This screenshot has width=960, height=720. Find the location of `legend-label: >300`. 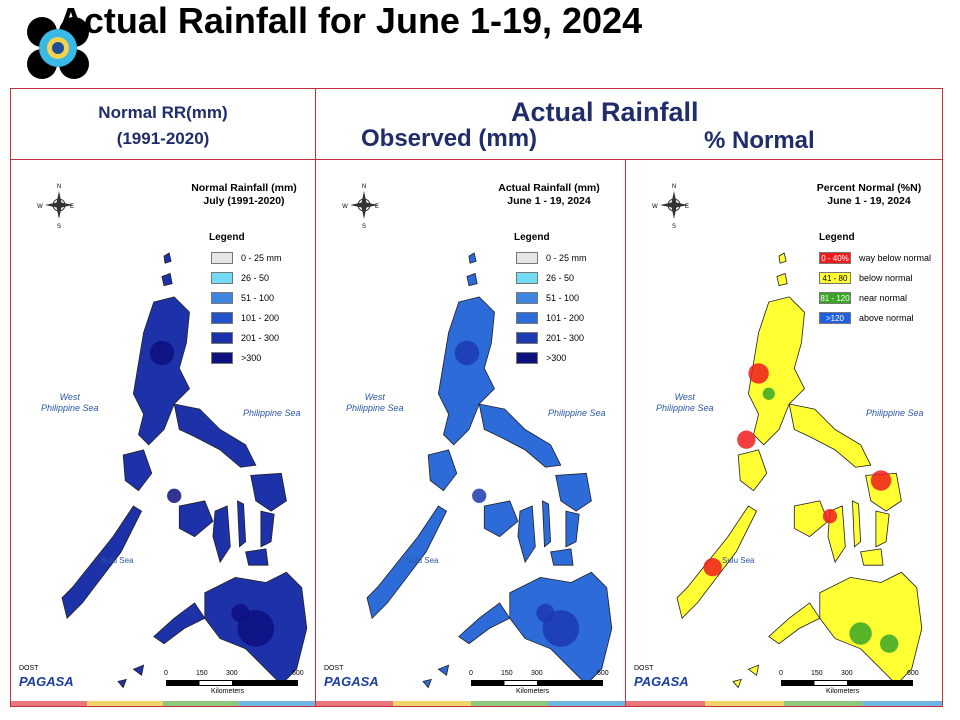

legend-label: >300 is located at coordinates (556, 358).